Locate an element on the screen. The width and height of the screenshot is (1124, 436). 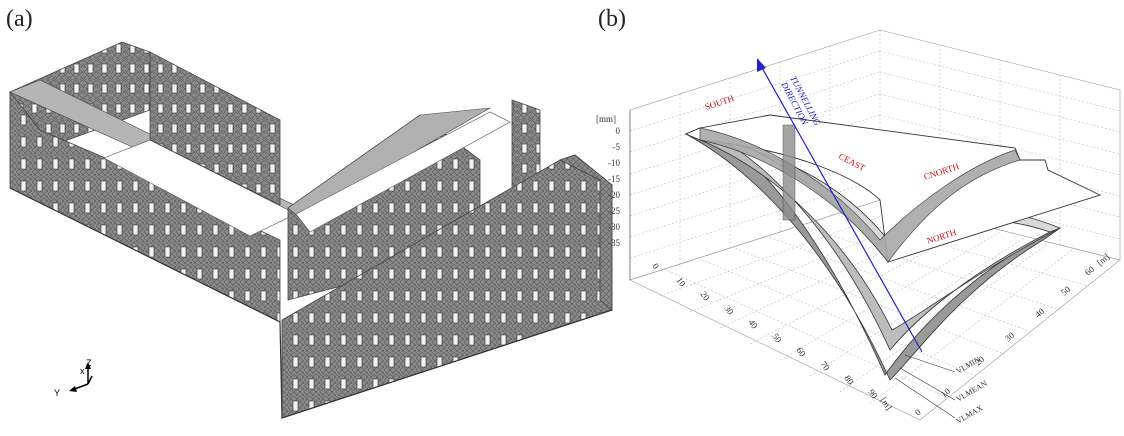
x-tick-7: 70 is located at coordinates (825, 366).